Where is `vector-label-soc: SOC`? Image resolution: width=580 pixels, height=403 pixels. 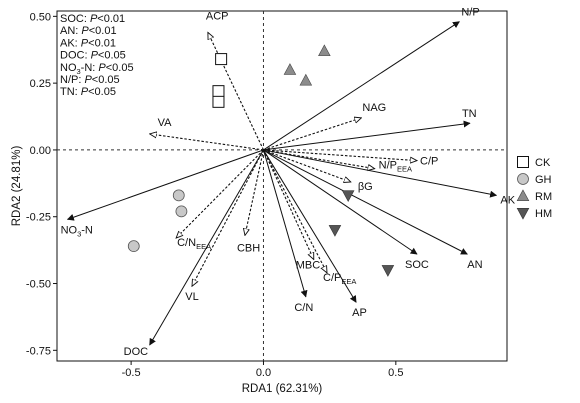
vector-label-soc: SOC is located at coordinates (417, 265).